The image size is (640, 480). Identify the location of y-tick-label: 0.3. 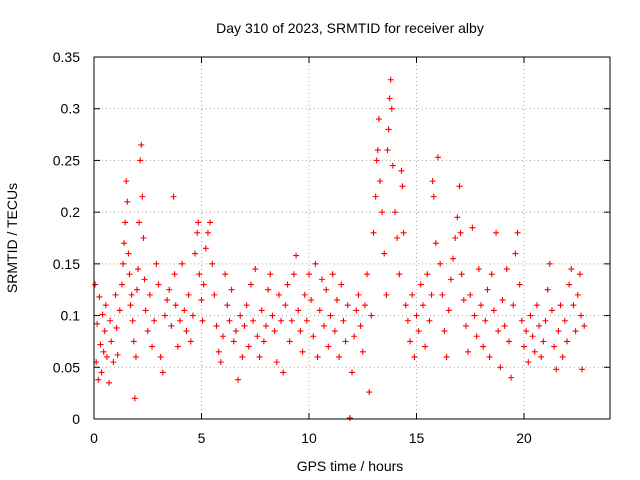
(71, 109).